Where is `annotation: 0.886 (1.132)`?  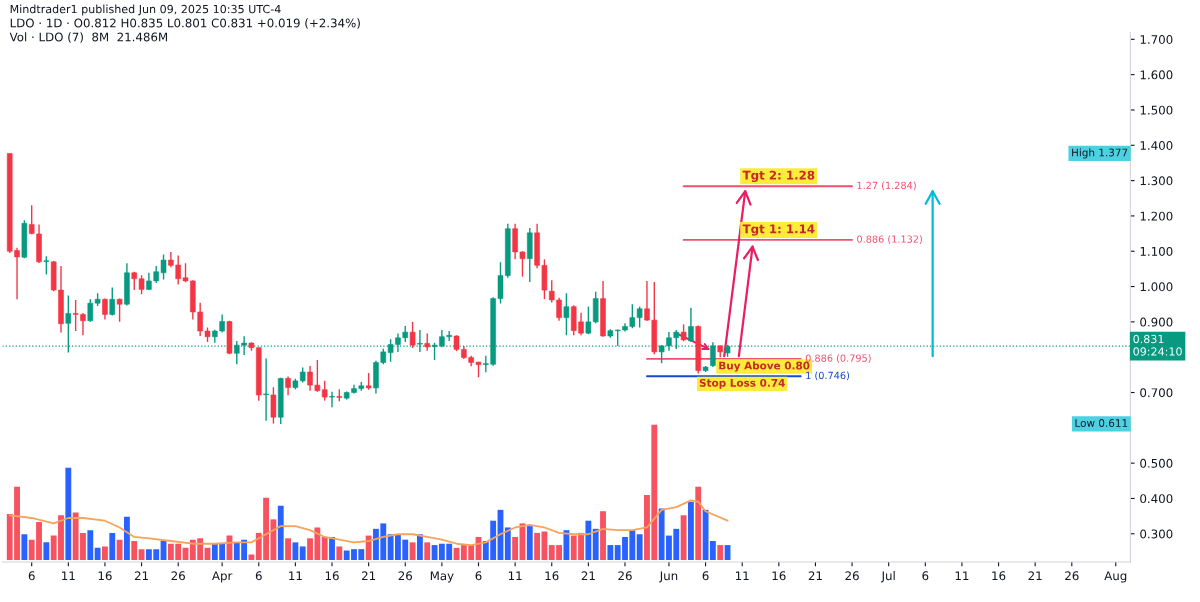 annotation: 0.886 (1.132) is located at coordinates (889, 239).